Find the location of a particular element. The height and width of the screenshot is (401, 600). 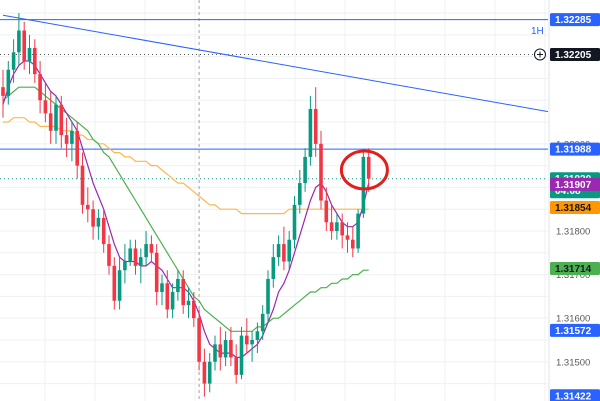

countdown-text: 04:08 is located at coordinates (568, 191).